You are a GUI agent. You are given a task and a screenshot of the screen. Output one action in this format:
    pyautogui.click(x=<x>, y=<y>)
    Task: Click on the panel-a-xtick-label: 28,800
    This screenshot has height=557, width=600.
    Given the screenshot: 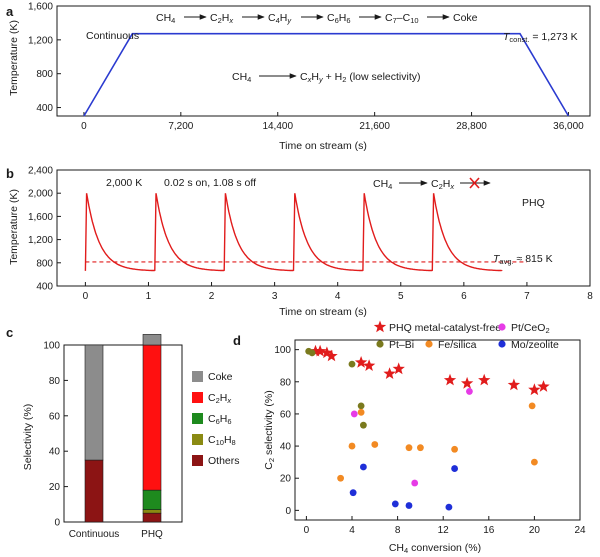 What is the action you would take?
    pyautogui.click(x=471, y=126)
    